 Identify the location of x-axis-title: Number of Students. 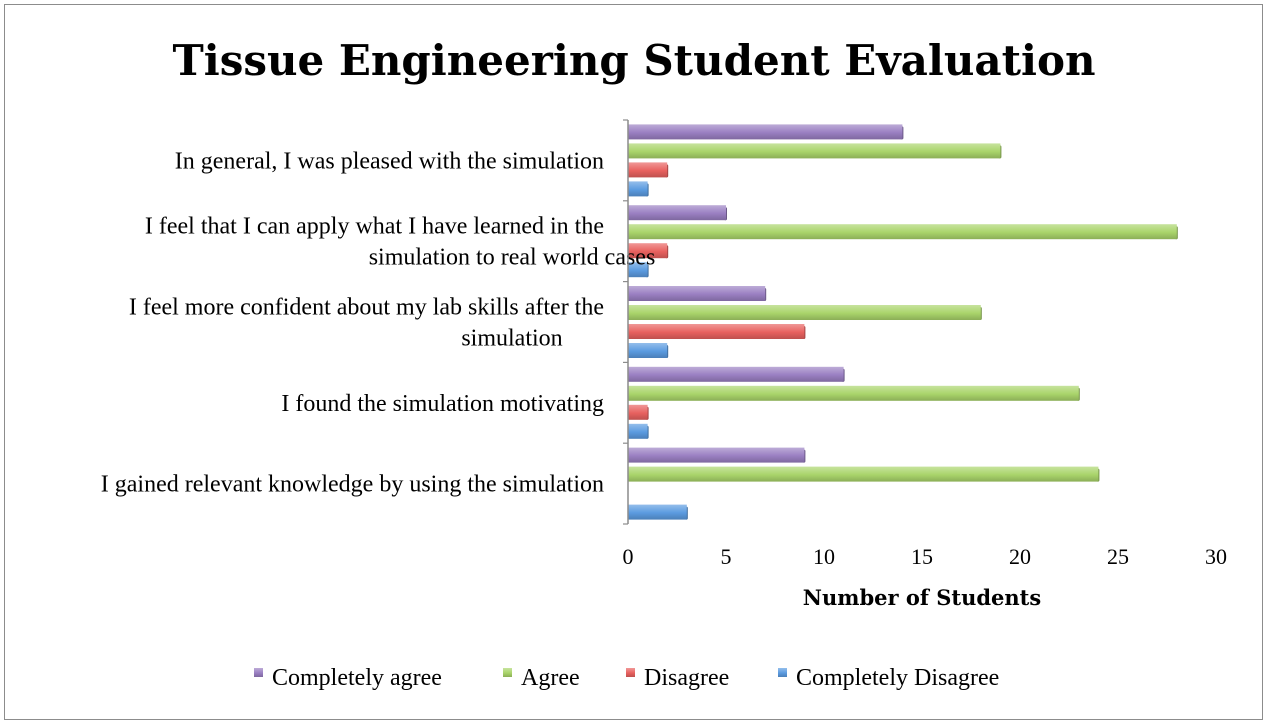
(922, 597).